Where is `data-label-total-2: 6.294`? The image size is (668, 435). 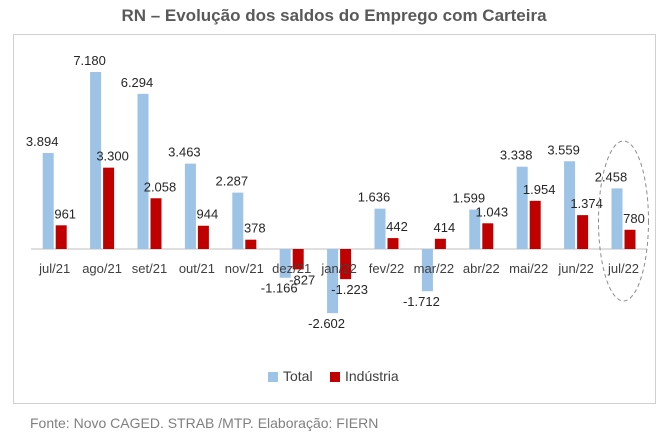 data-label-total-2: 6.294 is located at coordinates (137, 82).